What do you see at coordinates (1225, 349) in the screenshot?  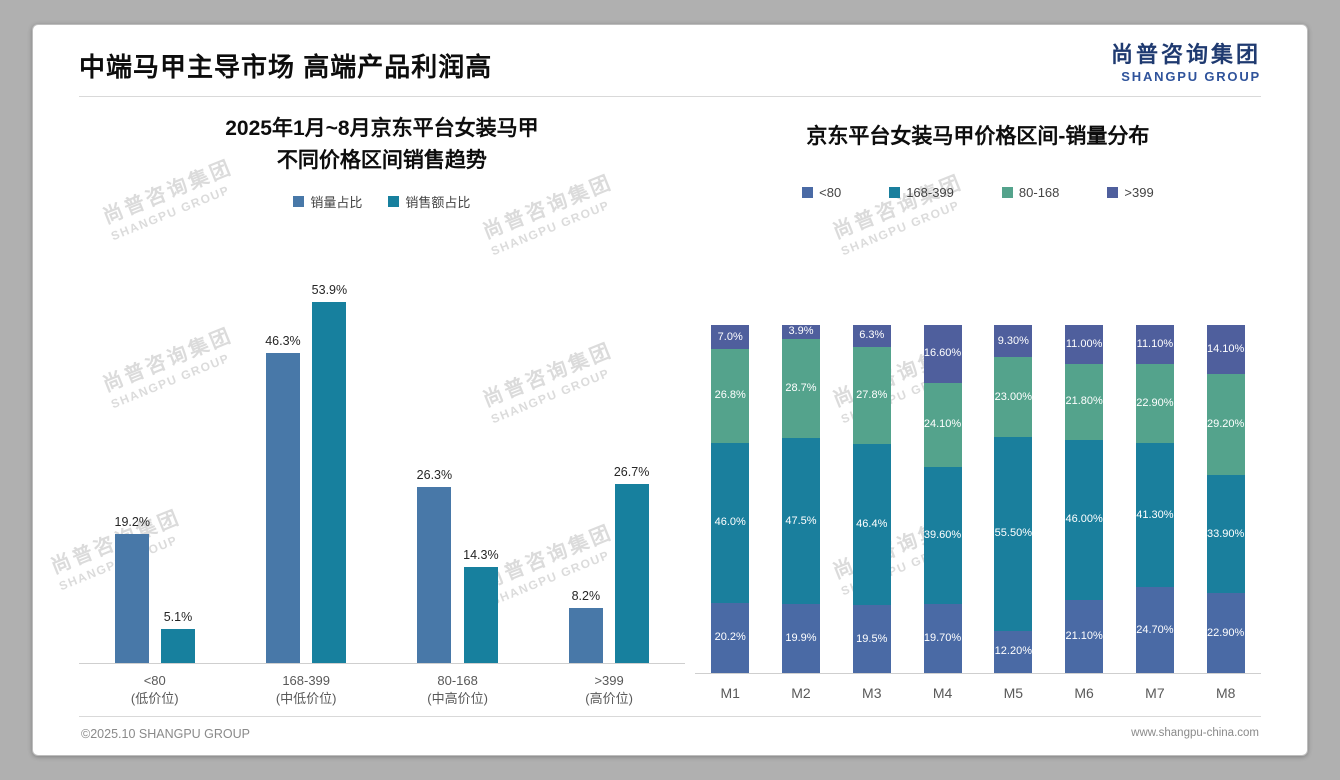 I see `bar-segment: 14.10%` at bounding box center [1225, 349].